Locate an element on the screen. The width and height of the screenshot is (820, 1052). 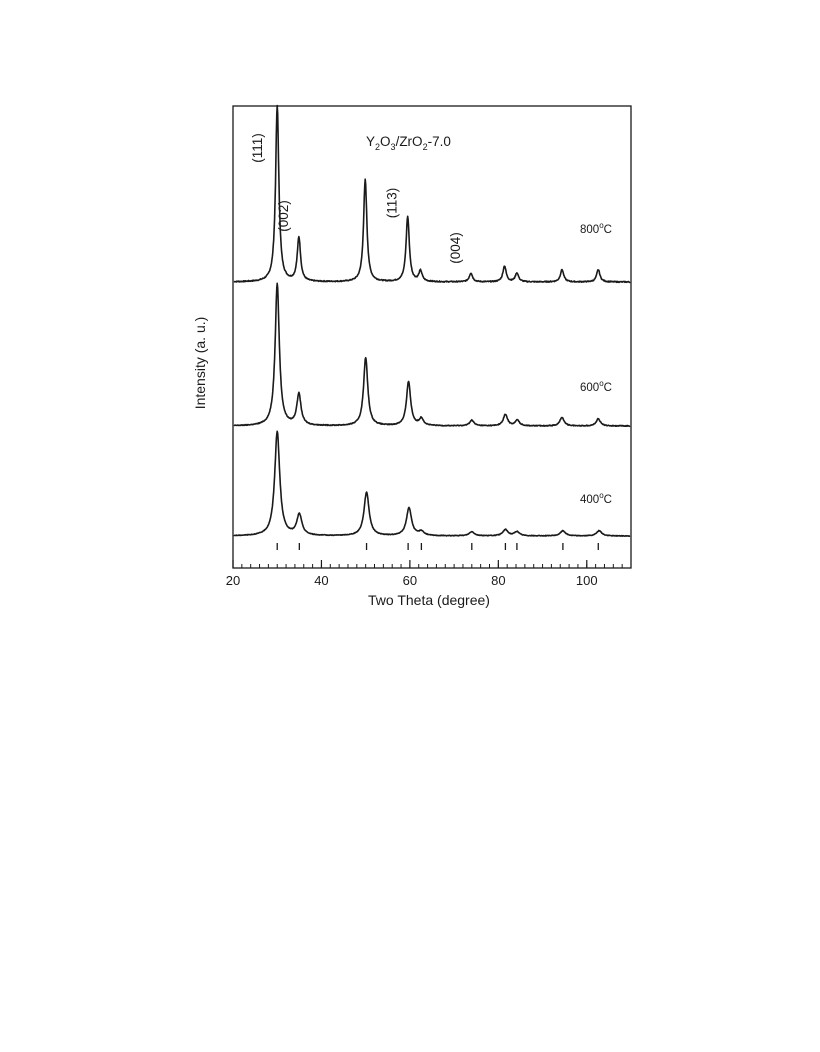
x-tick-label: 80 is located at coordinates (498, 580).